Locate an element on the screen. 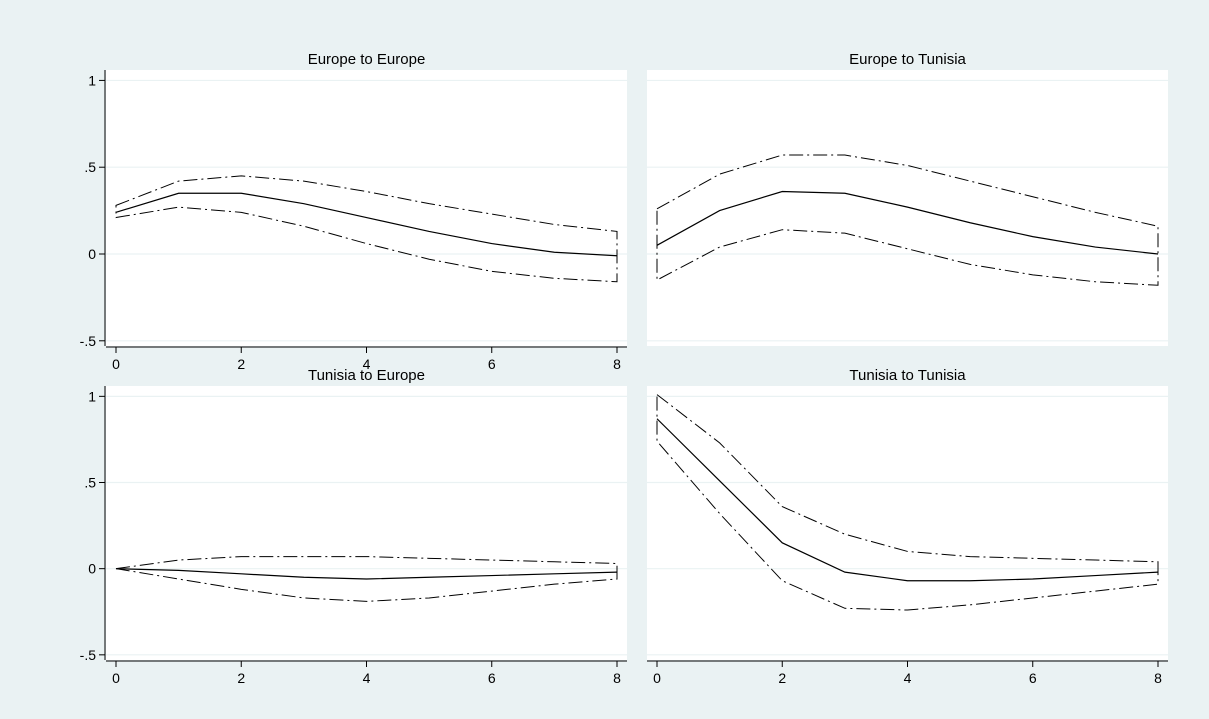 The image size is (1209, 719). panel-title: Tunisia to Tunisia is located at coordinates (907, 375).